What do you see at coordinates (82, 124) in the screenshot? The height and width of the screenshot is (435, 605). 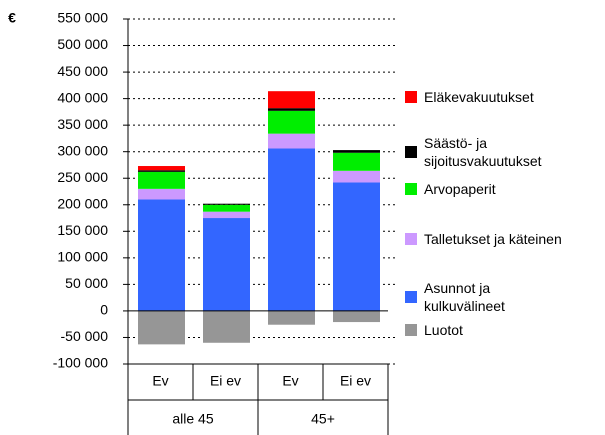 I see `y-tick-label: 350 000` at bounding box center [82, 124].